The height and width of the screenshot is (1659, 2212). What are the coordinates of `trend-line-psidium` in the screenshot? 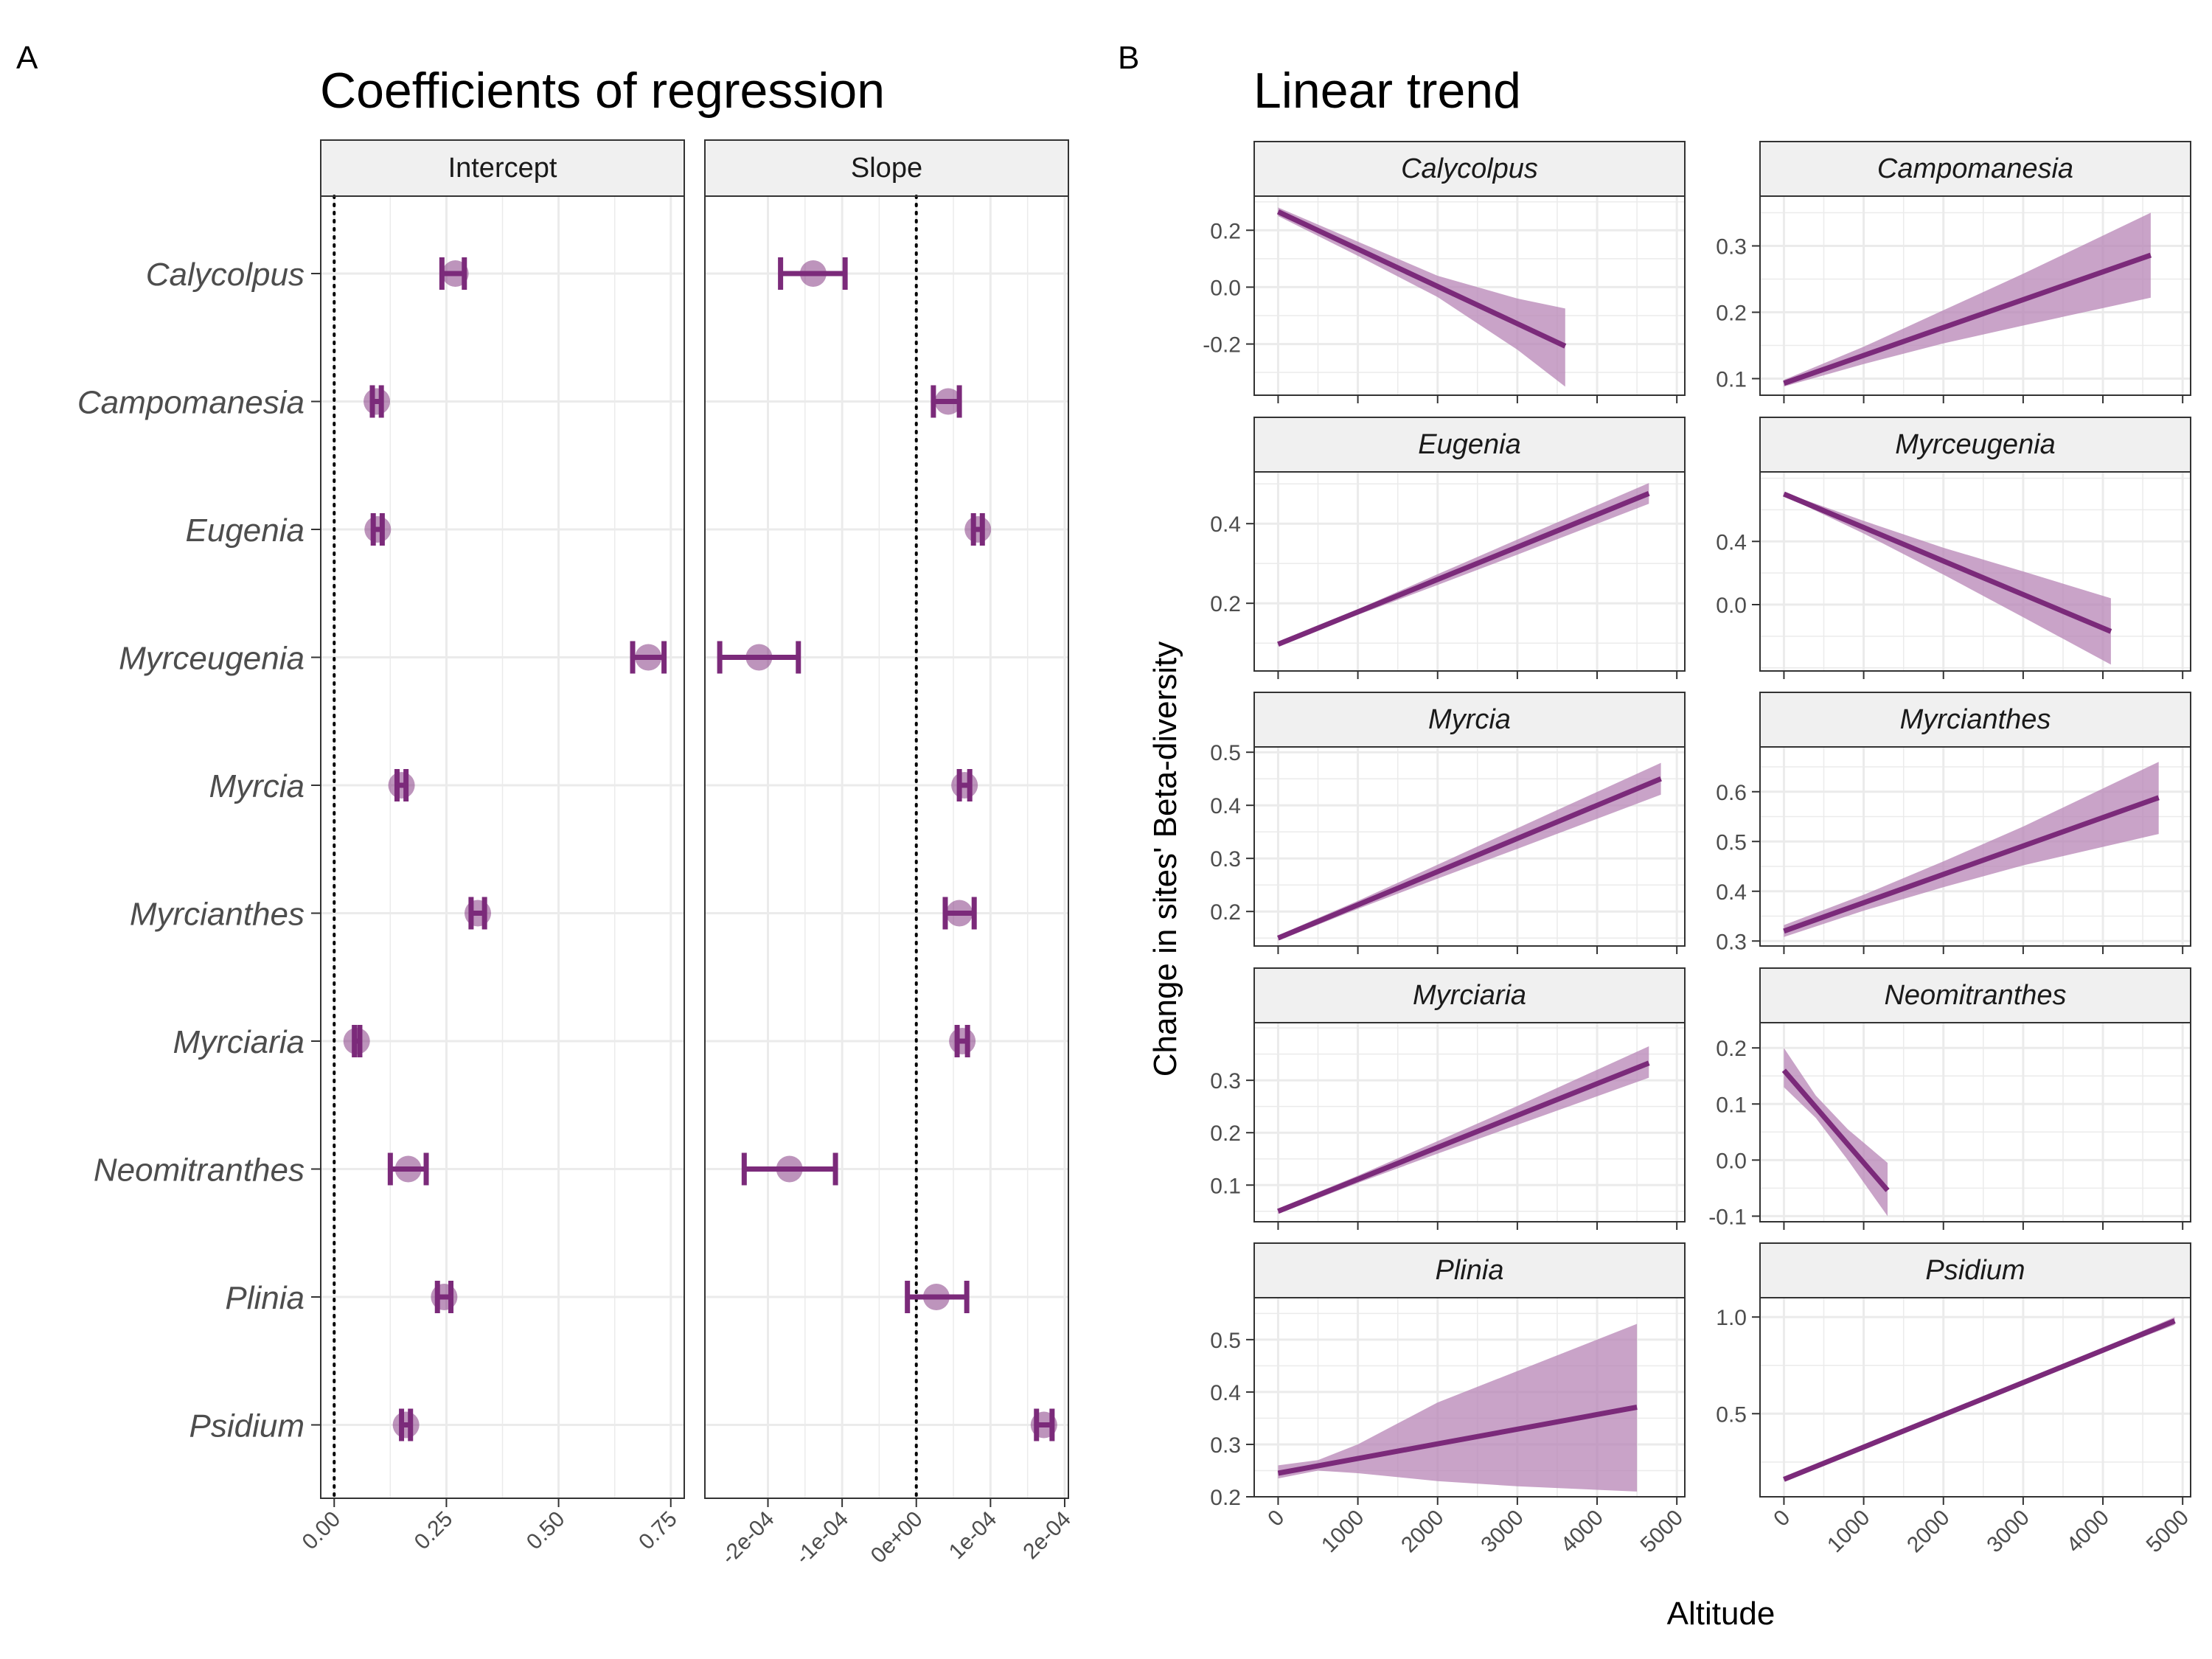 It's located at (1979, 1400).